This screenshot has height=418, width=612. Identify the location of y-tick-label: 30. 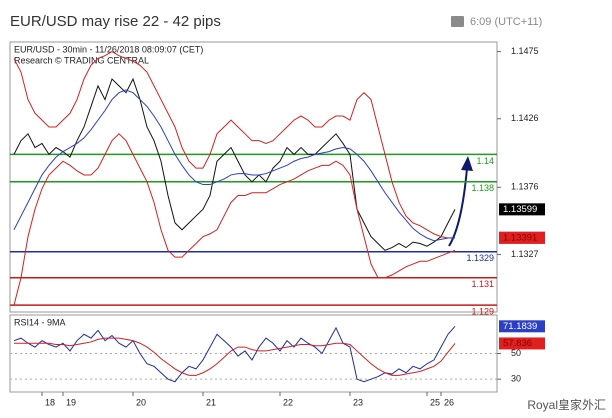
(516, 379).